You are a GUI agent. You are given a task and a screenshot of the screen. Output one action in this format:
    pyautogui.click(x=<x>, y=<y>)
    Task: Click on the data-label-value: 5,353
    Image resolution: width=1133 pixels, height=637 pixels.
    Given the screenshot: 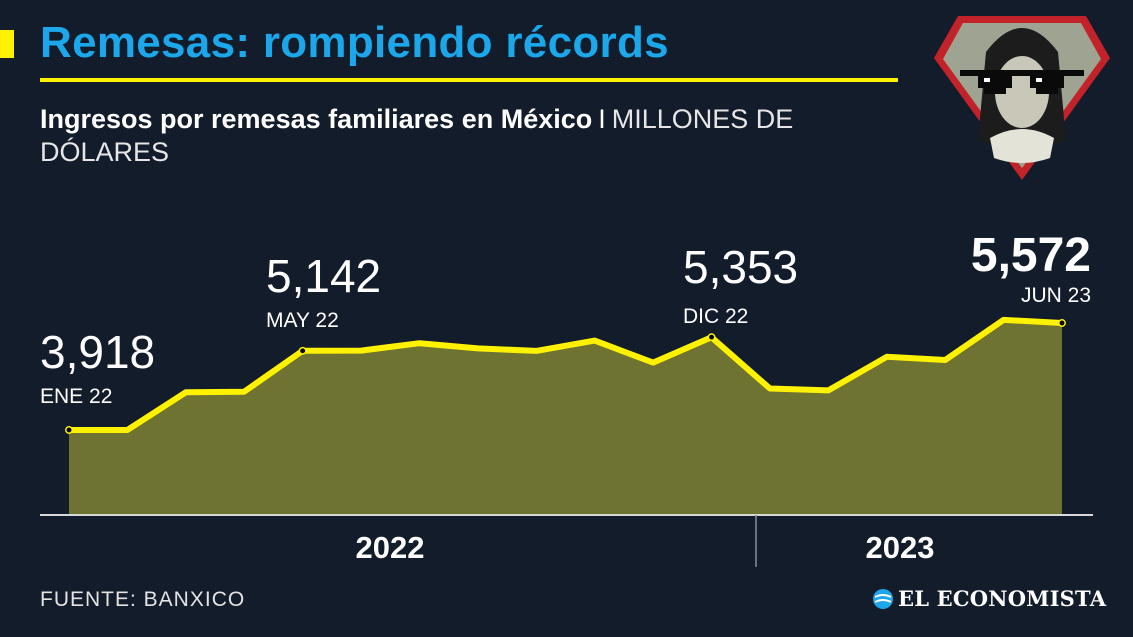 What is the action you would take?
    pyautogui.click(x=740, y=267)
    